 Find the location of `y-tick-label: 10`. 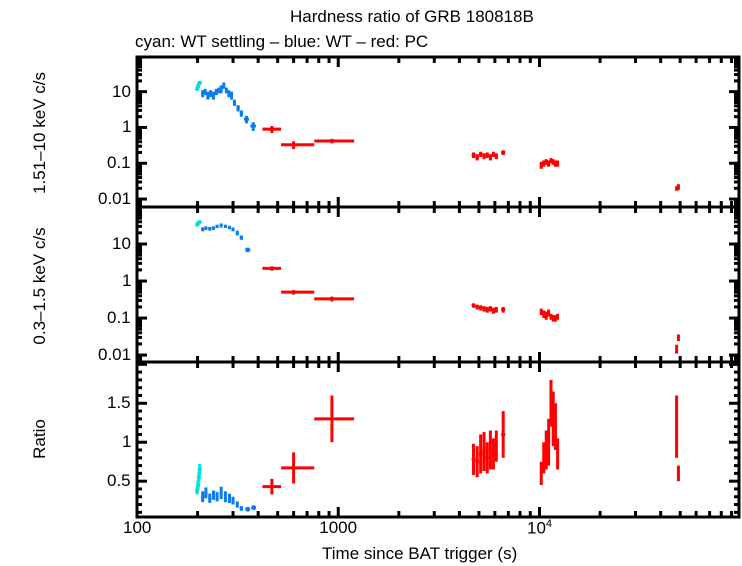

y-tick-label: 10 is located at coordinates (121, 92).